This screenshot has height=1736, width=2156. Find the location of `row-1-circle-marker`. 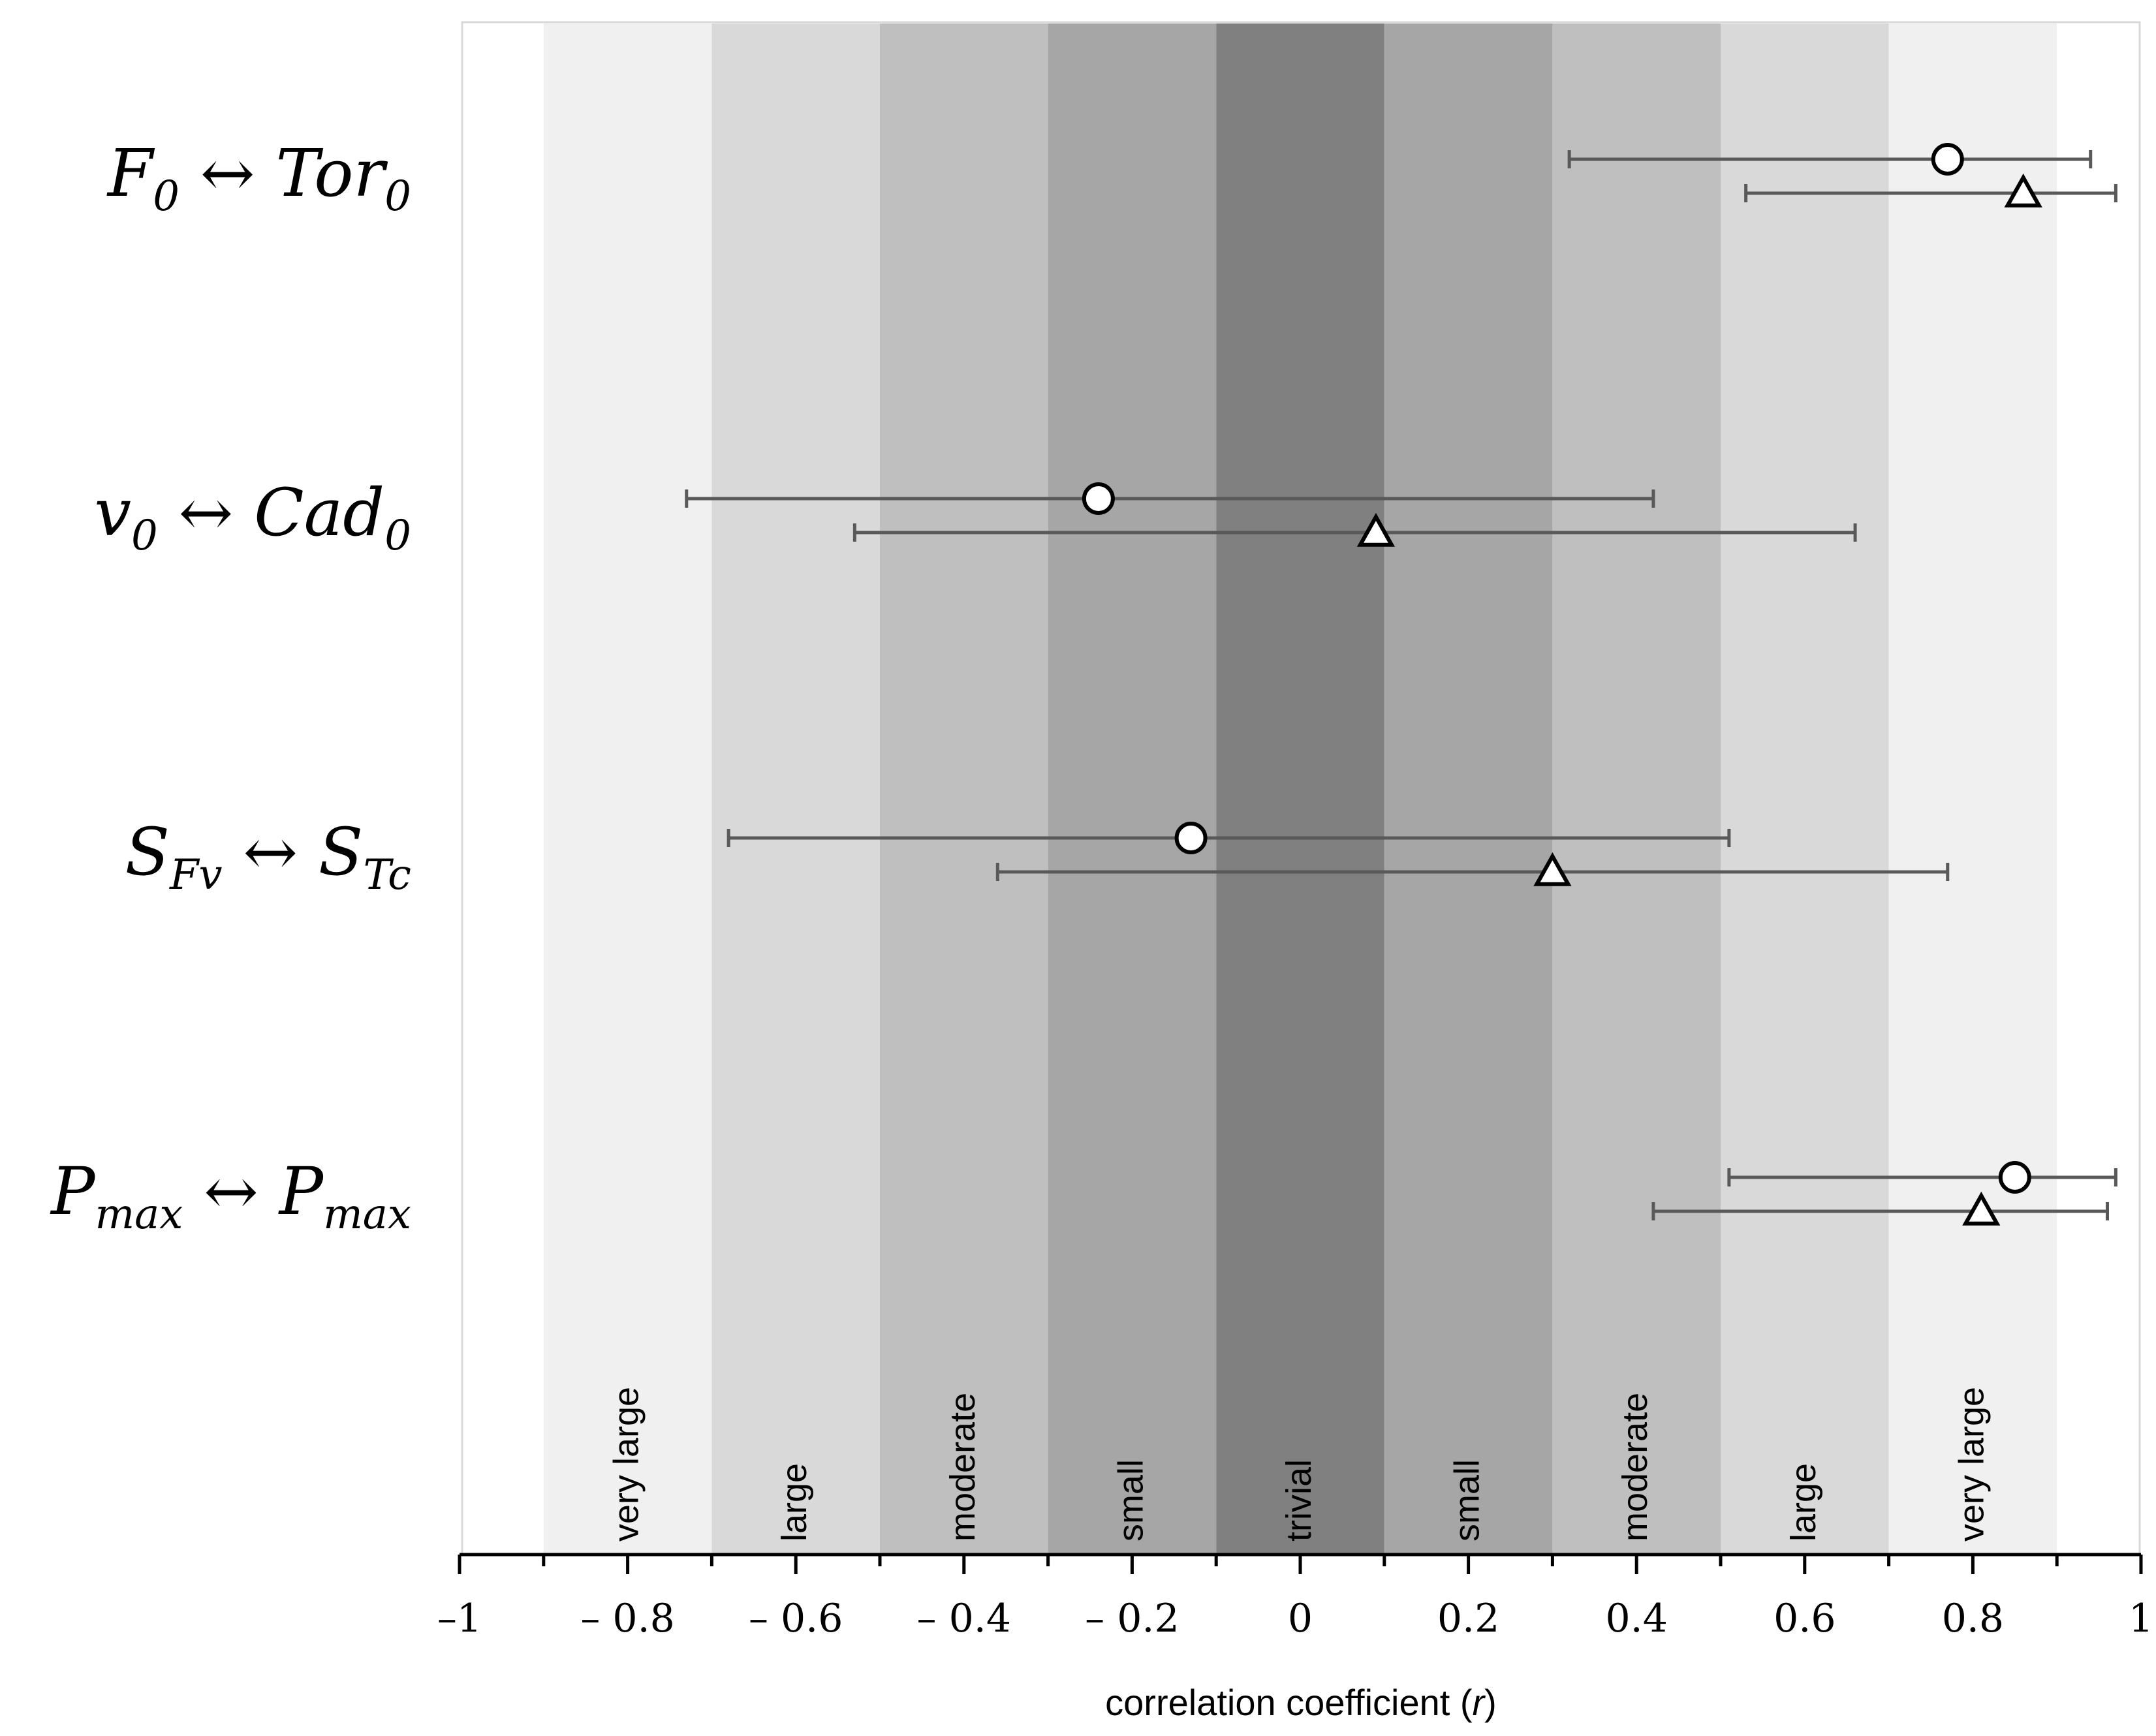

row-1-circle-marker is located at coordinates (1098, 499).